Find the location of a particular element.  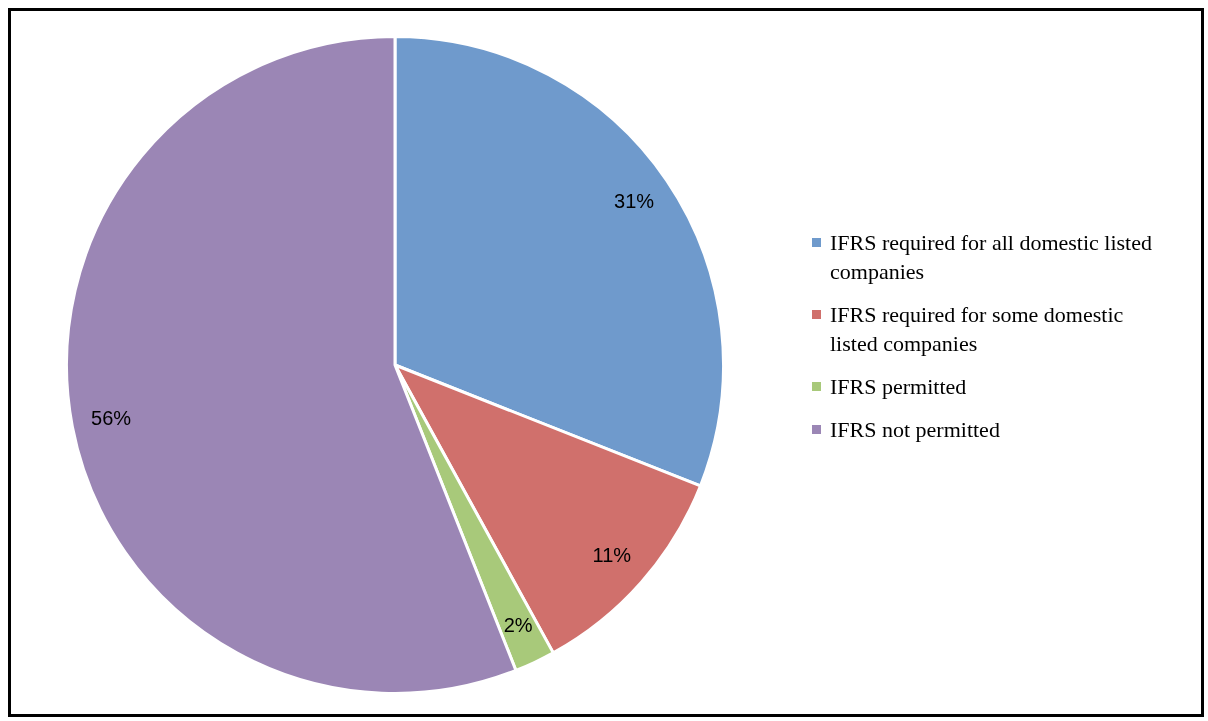

legend-label: IFRS required for some domestic listed companies is located at coordinates (977, 329).